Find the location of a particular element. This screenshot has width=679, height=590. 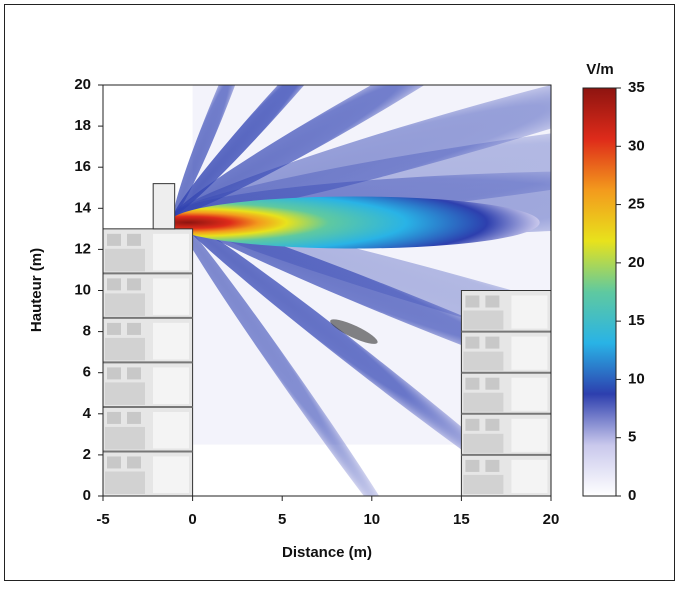

y-tick-label: 4 is located at coordinates (87, 413).